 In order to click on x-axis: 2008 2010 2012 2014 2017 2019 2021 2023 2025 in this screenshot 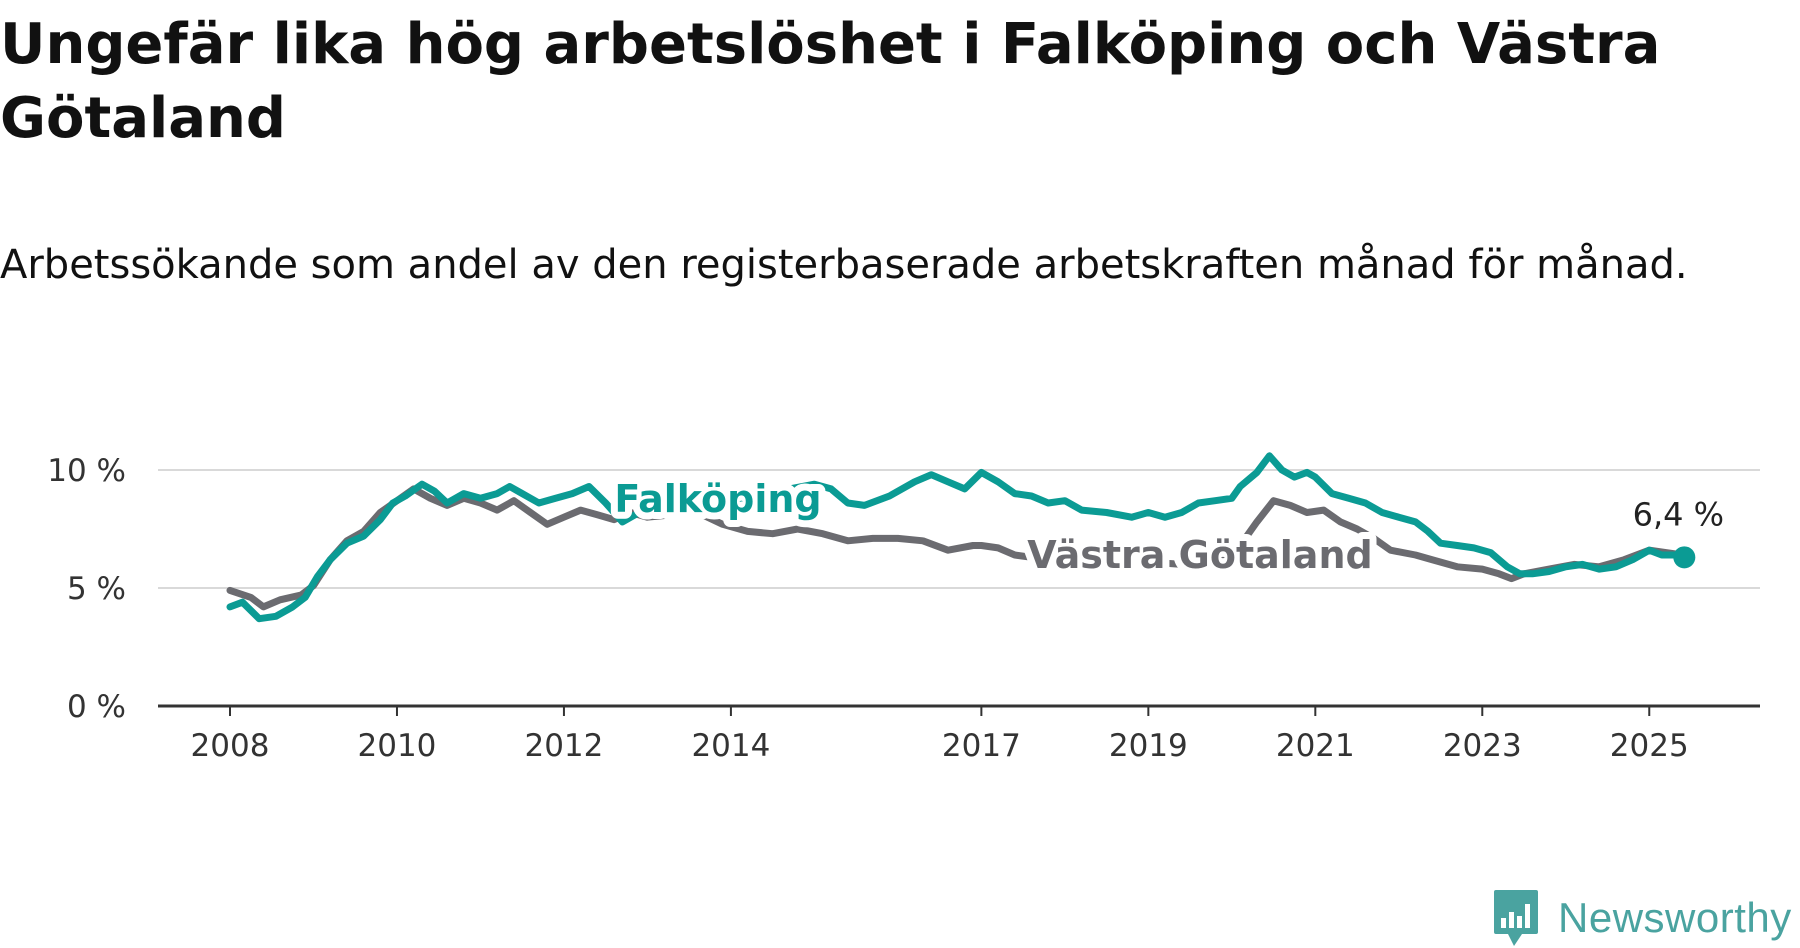, I will do `click(959, 734)`.